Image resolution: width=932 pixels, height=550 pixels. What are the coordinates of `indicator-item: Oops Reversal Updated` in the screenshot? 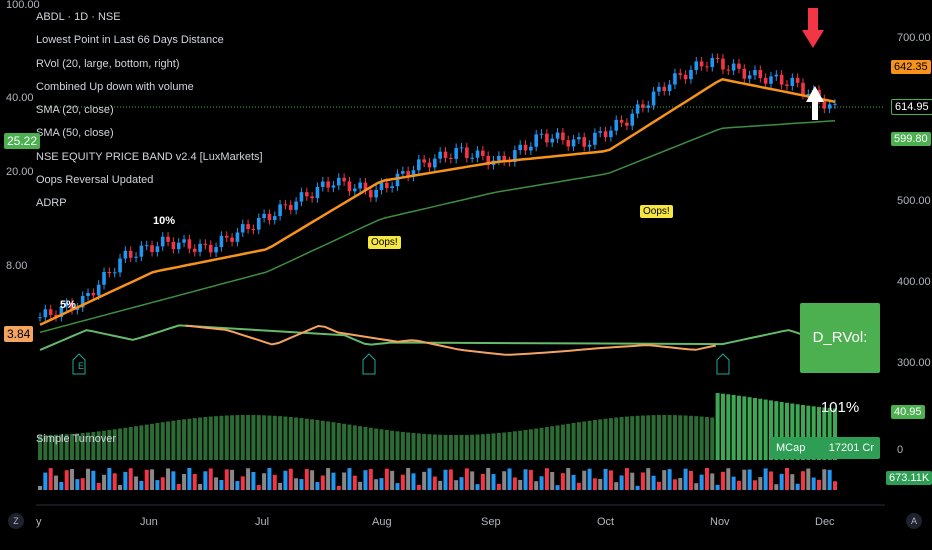 It's located at (95, 180).